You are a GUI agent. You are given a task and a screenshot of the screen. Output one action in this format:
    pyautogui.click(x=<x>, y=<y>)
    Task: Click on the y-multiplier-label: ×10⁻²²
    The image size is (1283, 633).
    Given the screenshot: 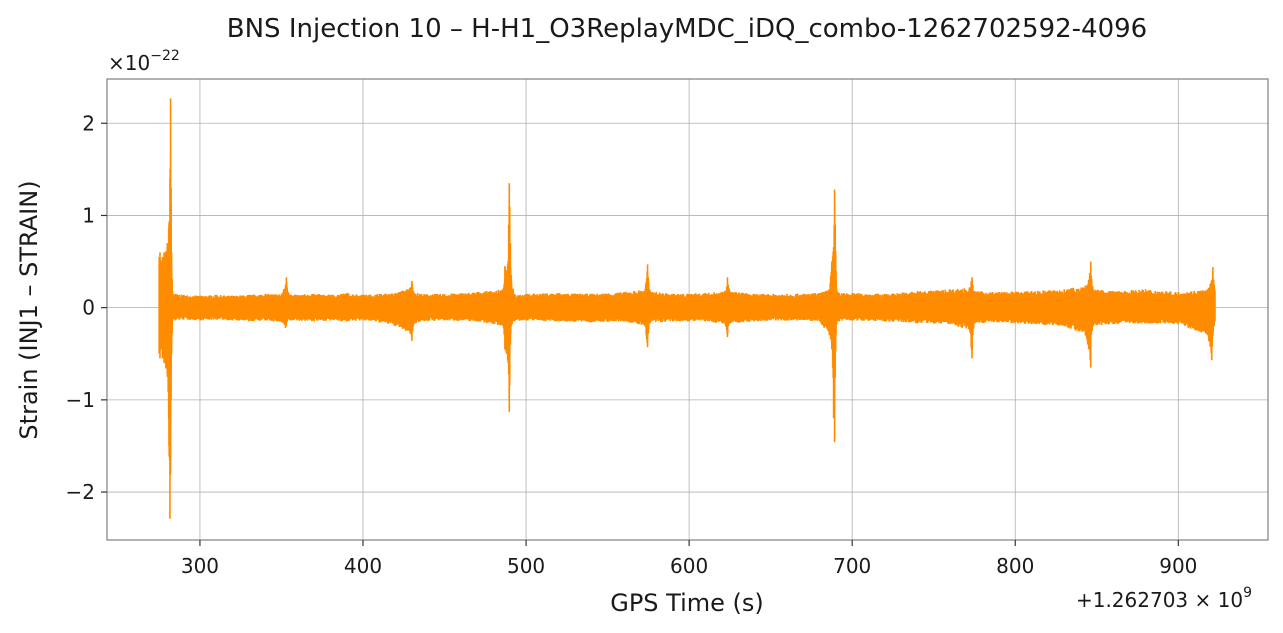 What is the action you would take?
    pyautogui.click(x=144, y=61)
    